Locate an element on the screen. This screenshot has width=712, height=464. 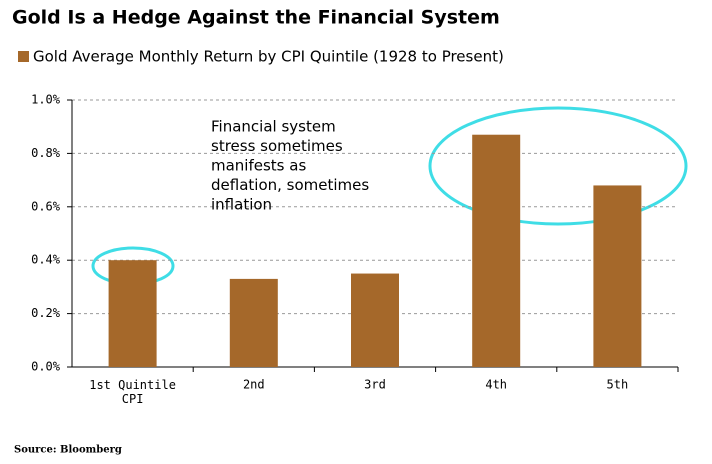
annotation: inflation is located at coordinates (241, 205).